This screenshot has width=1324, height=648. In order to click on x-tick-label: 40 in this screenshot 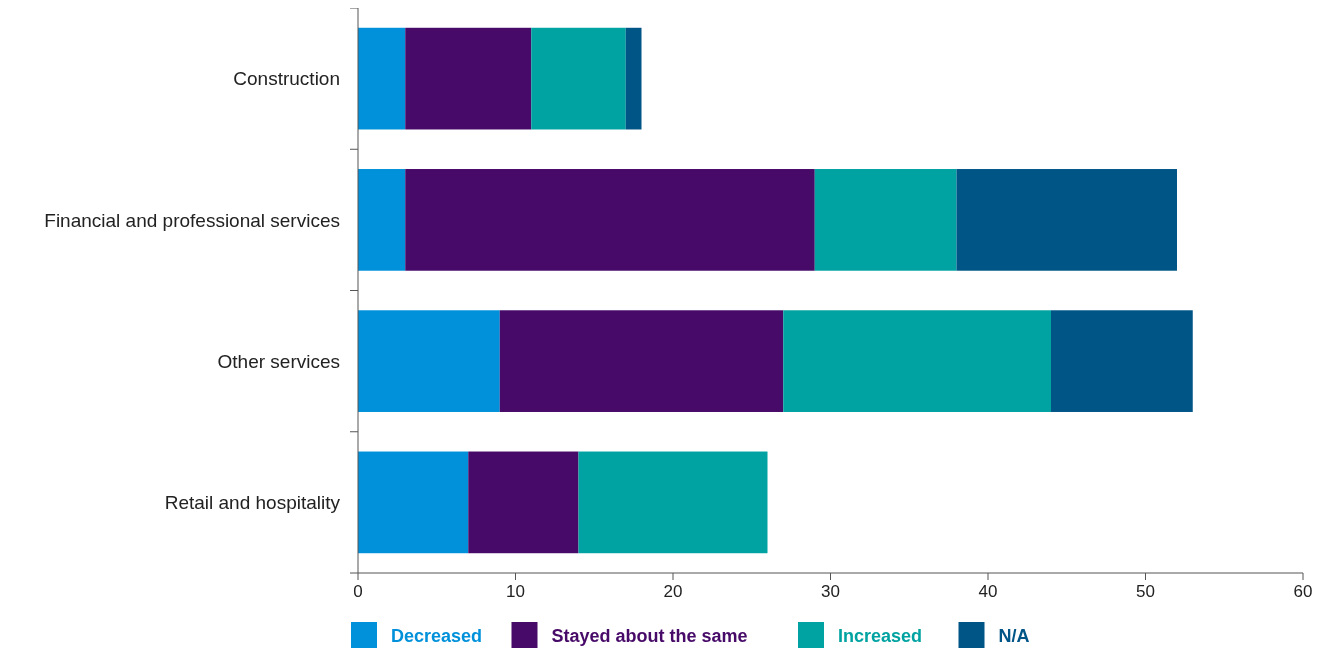, I will do `click(988, 591)`.